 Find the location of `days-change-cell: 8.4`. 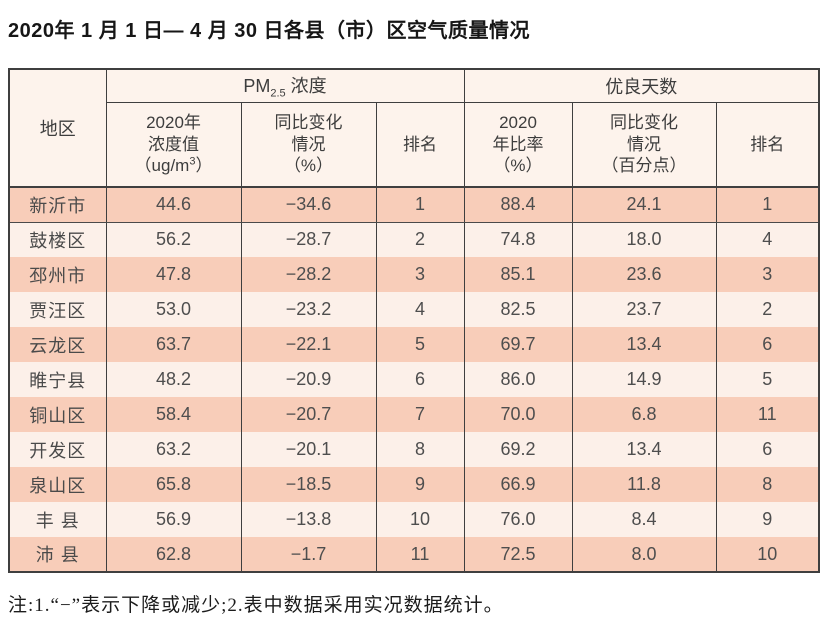

days-change-cell: 8.4 is located at coordinates (644, 519).